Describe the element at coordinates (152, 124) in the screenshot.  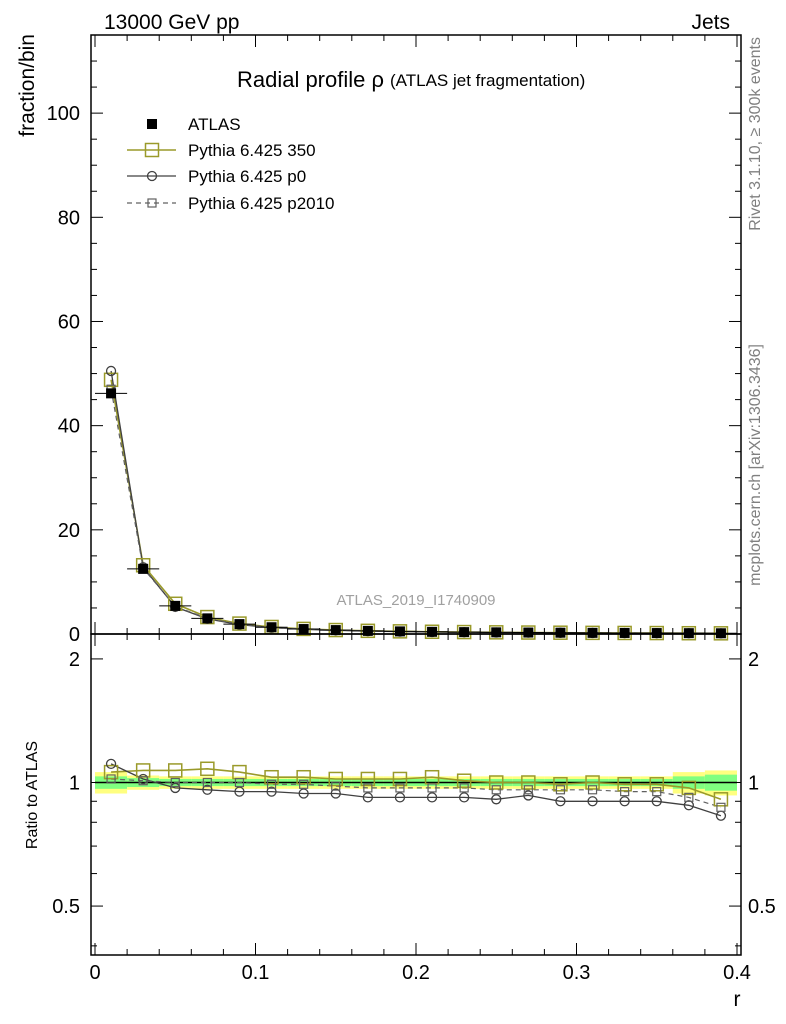
I see `legend-marker-atlas` at that location.